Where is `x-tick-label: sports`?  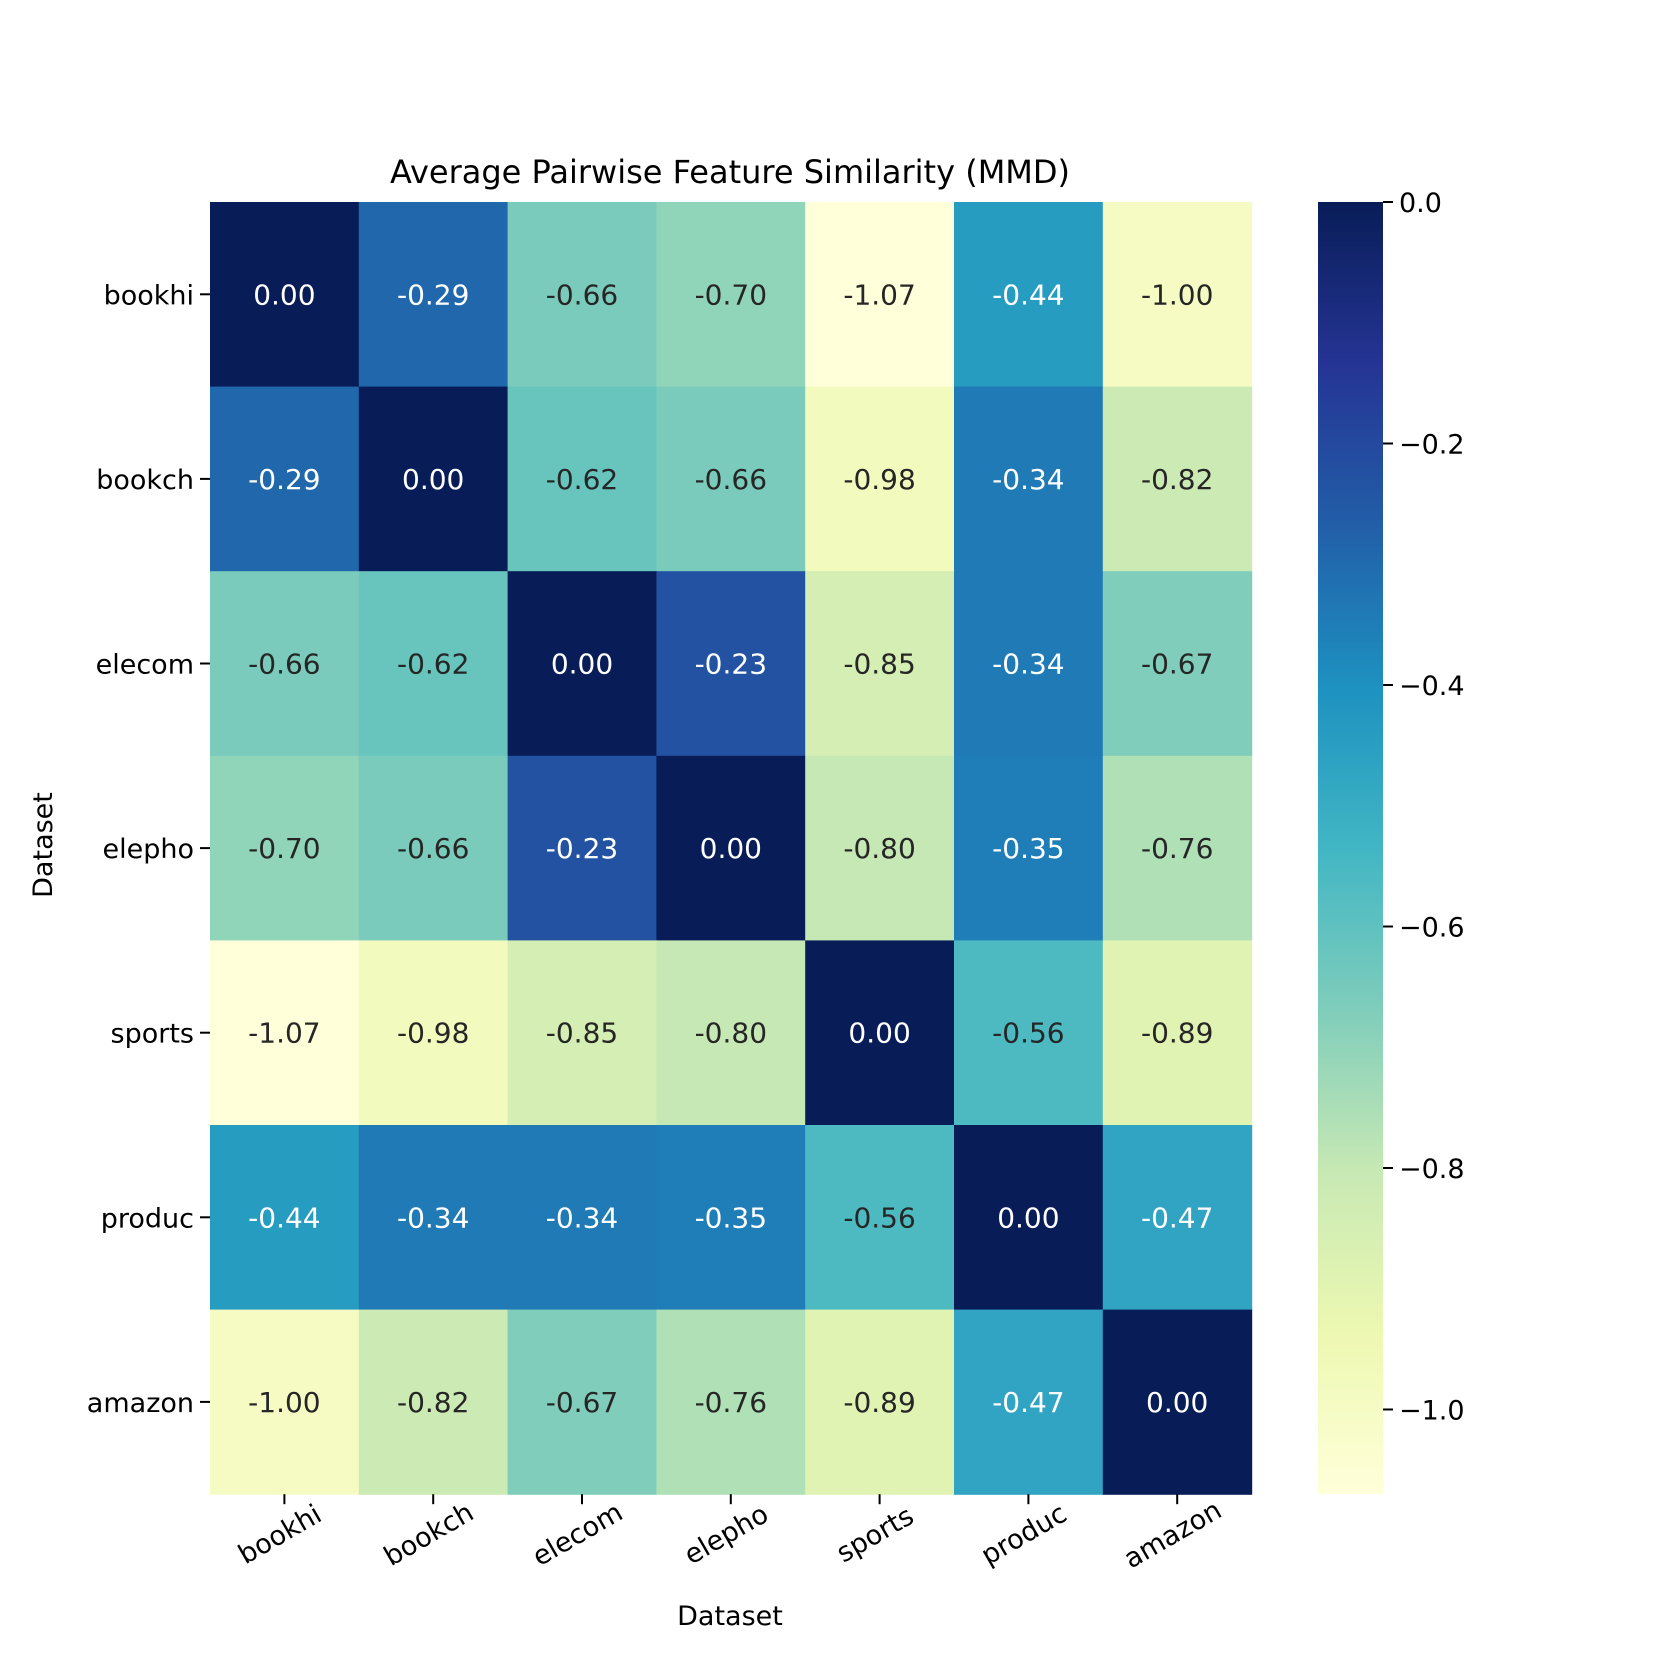 x-tick-label: sports is located at coordinates (875, 1535).